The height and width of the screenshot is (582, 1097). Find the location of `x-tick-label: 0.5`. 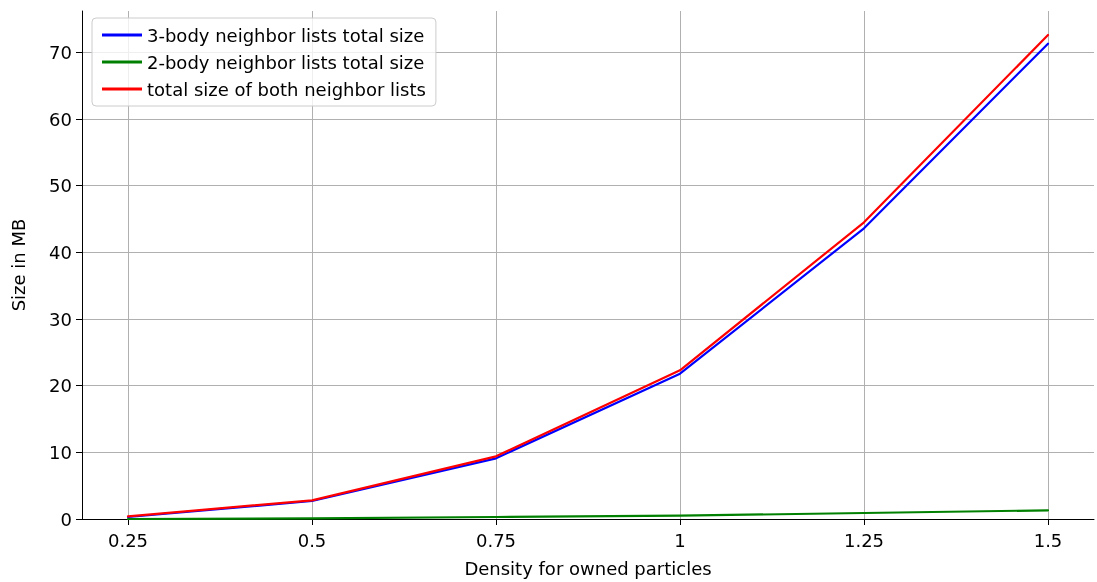

x-tick-label: 0.5 is located at coordinates (312, 540).